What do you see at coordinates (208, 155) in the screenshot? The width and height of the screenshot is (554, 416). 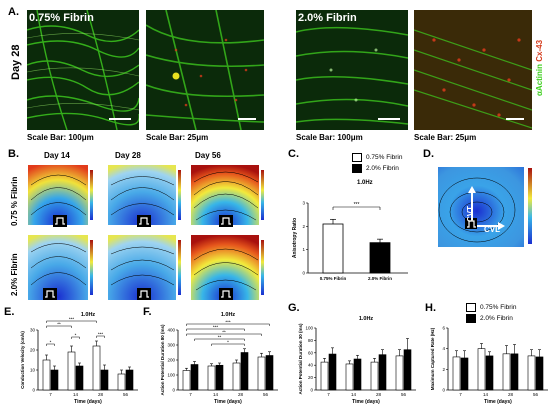 I see `b-col-day56: Day 56` at bounding box center [208, 155].